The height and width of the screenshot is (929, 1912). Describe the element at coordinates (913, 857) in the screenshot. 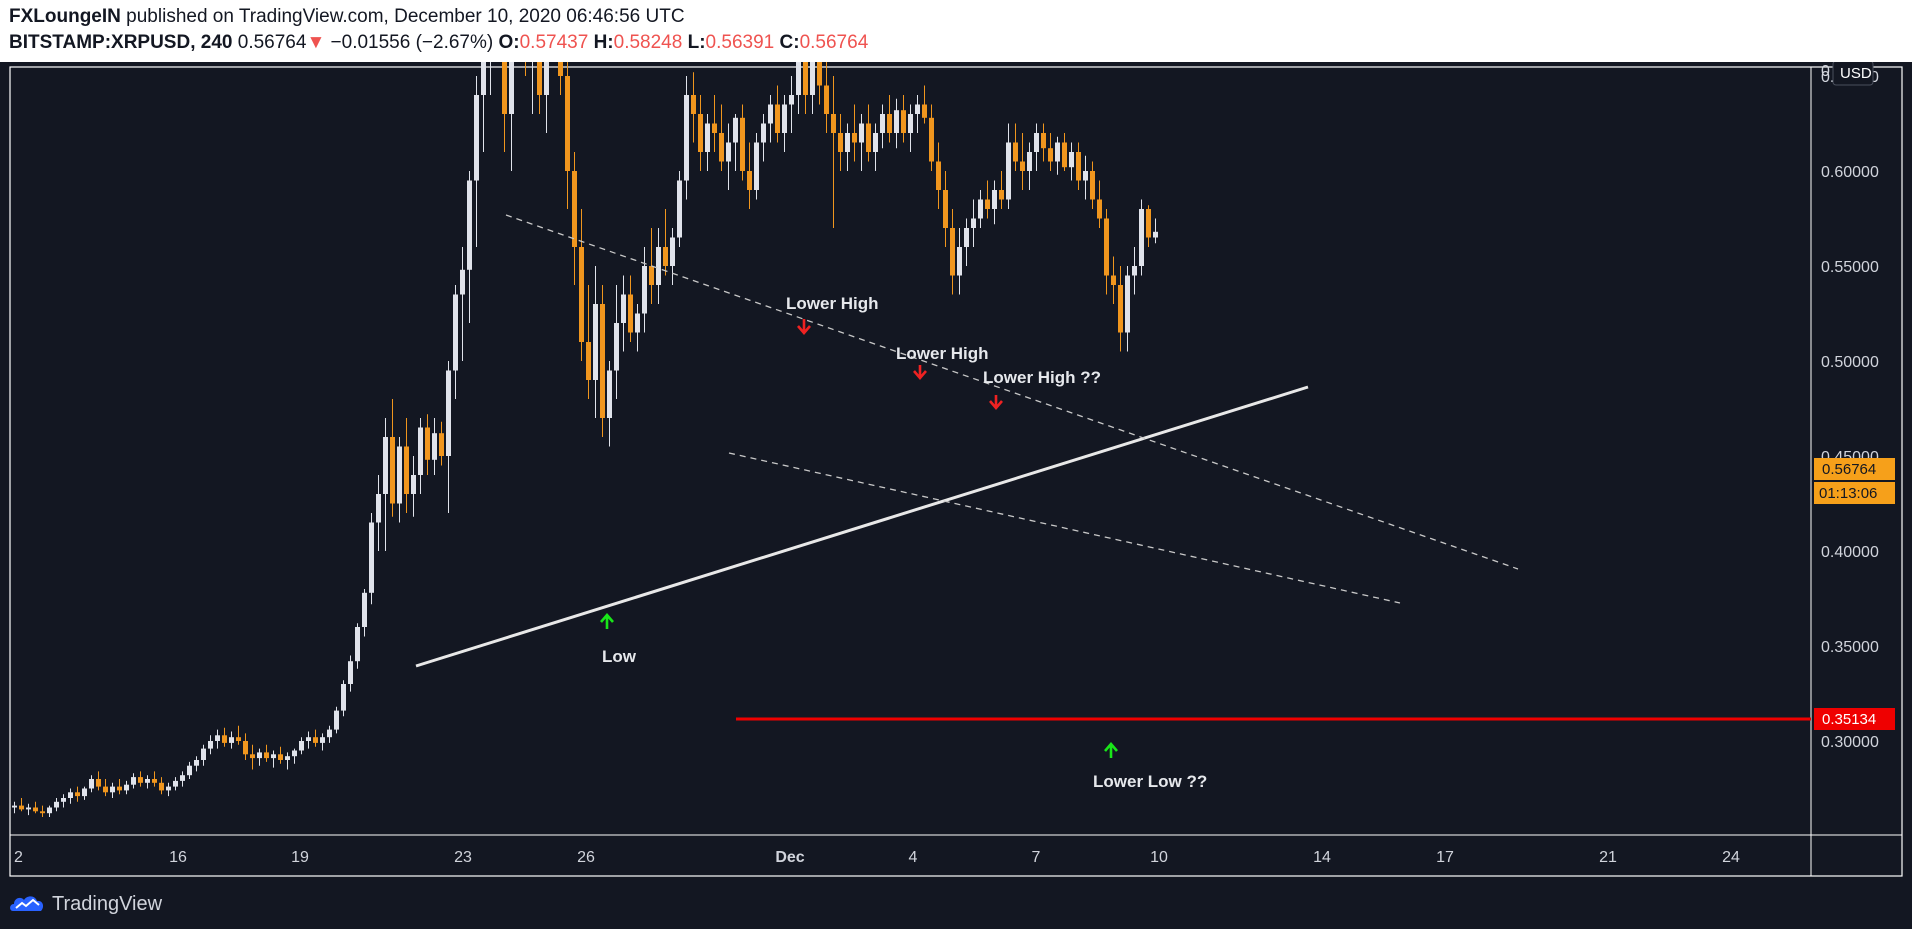

I see `time-tick-label: 4` at that location.